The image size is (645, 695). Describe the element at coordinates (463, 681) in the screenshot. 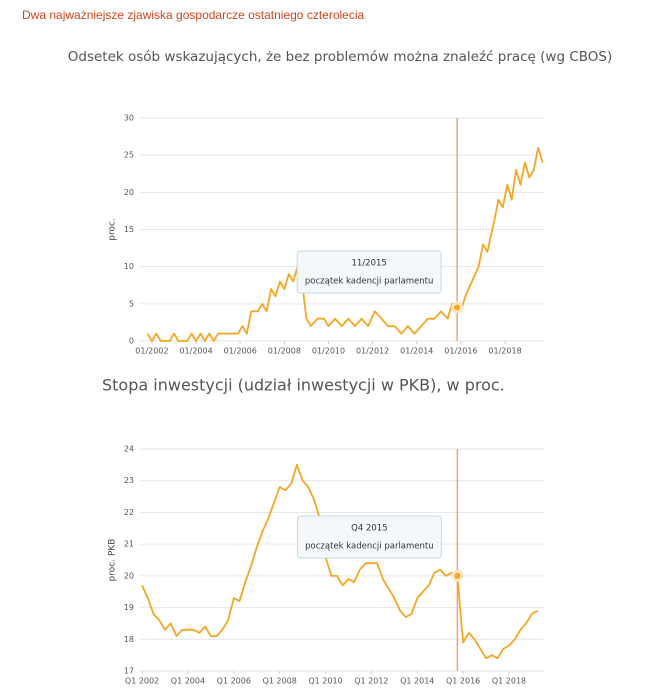

I see `x-tick-label: Q1 2016` at that location.